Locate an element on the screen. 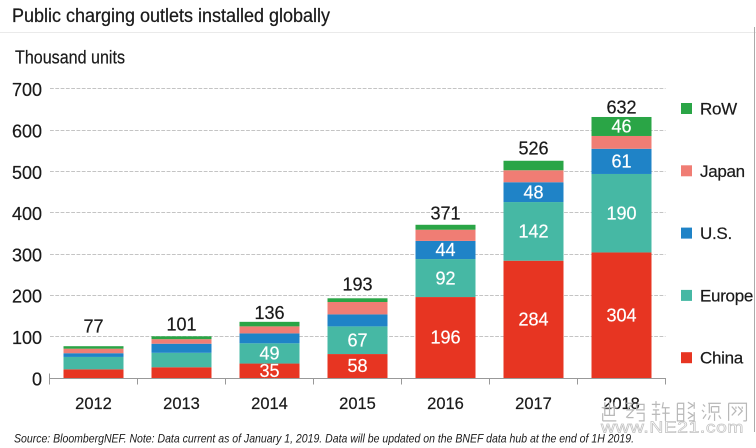 The height and width of the screenshot is (448, 756). svg-text: 48 is located at coordinates (533, 192).